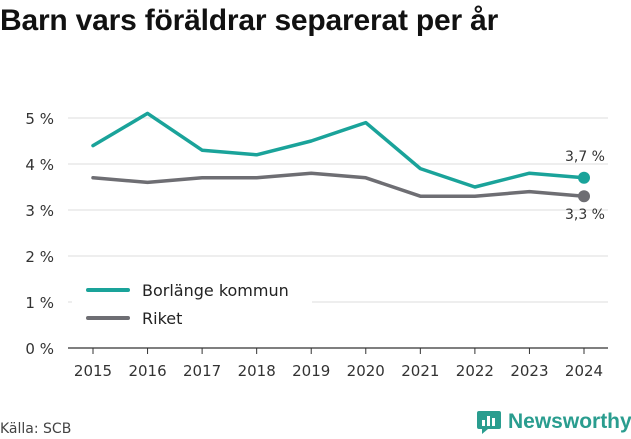  Describe the element at coordinates (311, 371) in the screenshot. I see `x-tick-label: 2019` at that location.